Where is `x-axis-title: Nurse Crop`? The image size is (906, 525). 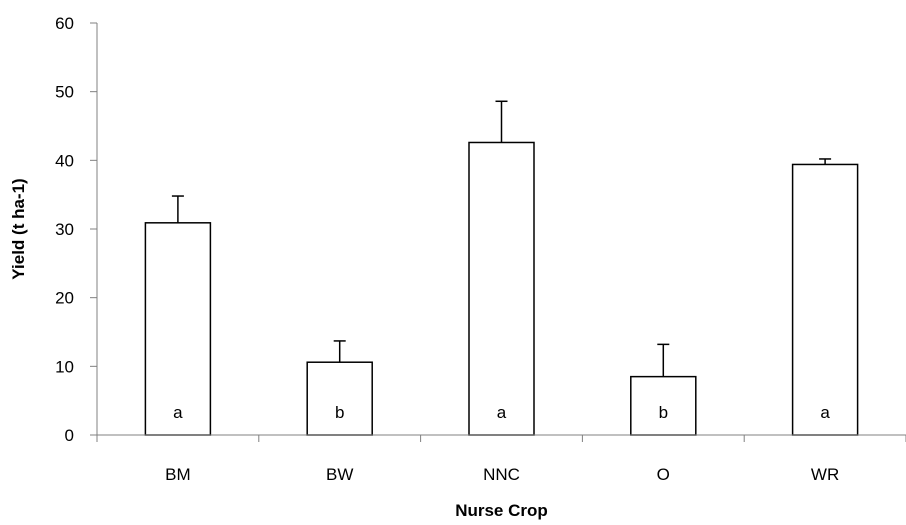
x-axis-title: Nurse Crop is located at coordinates (501, 510).